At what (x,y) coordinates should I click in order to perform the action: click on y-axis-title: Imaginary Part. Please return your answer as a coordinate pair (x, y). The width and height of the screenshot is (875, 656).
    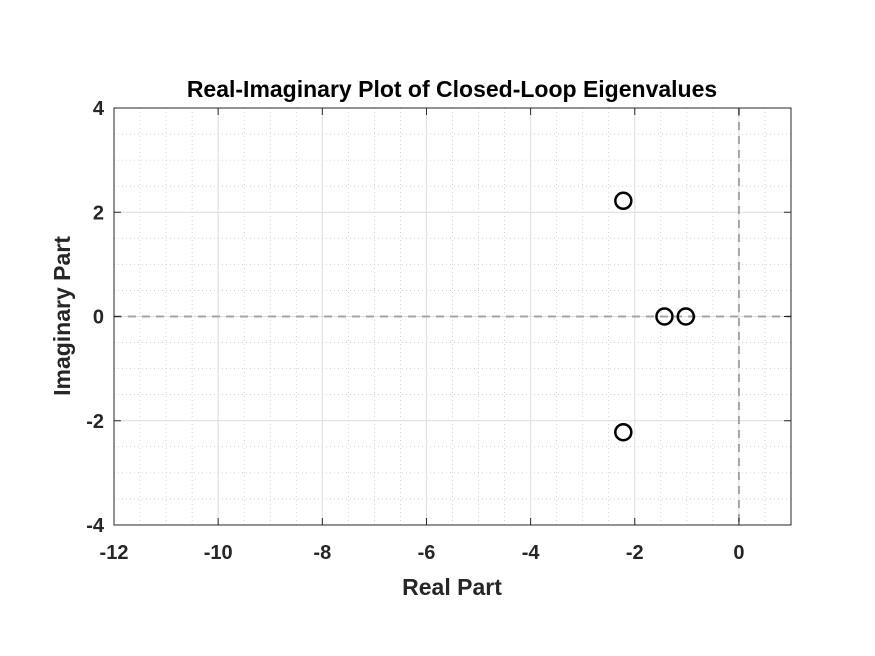
    Looking at the image, I should click on (62, 316).